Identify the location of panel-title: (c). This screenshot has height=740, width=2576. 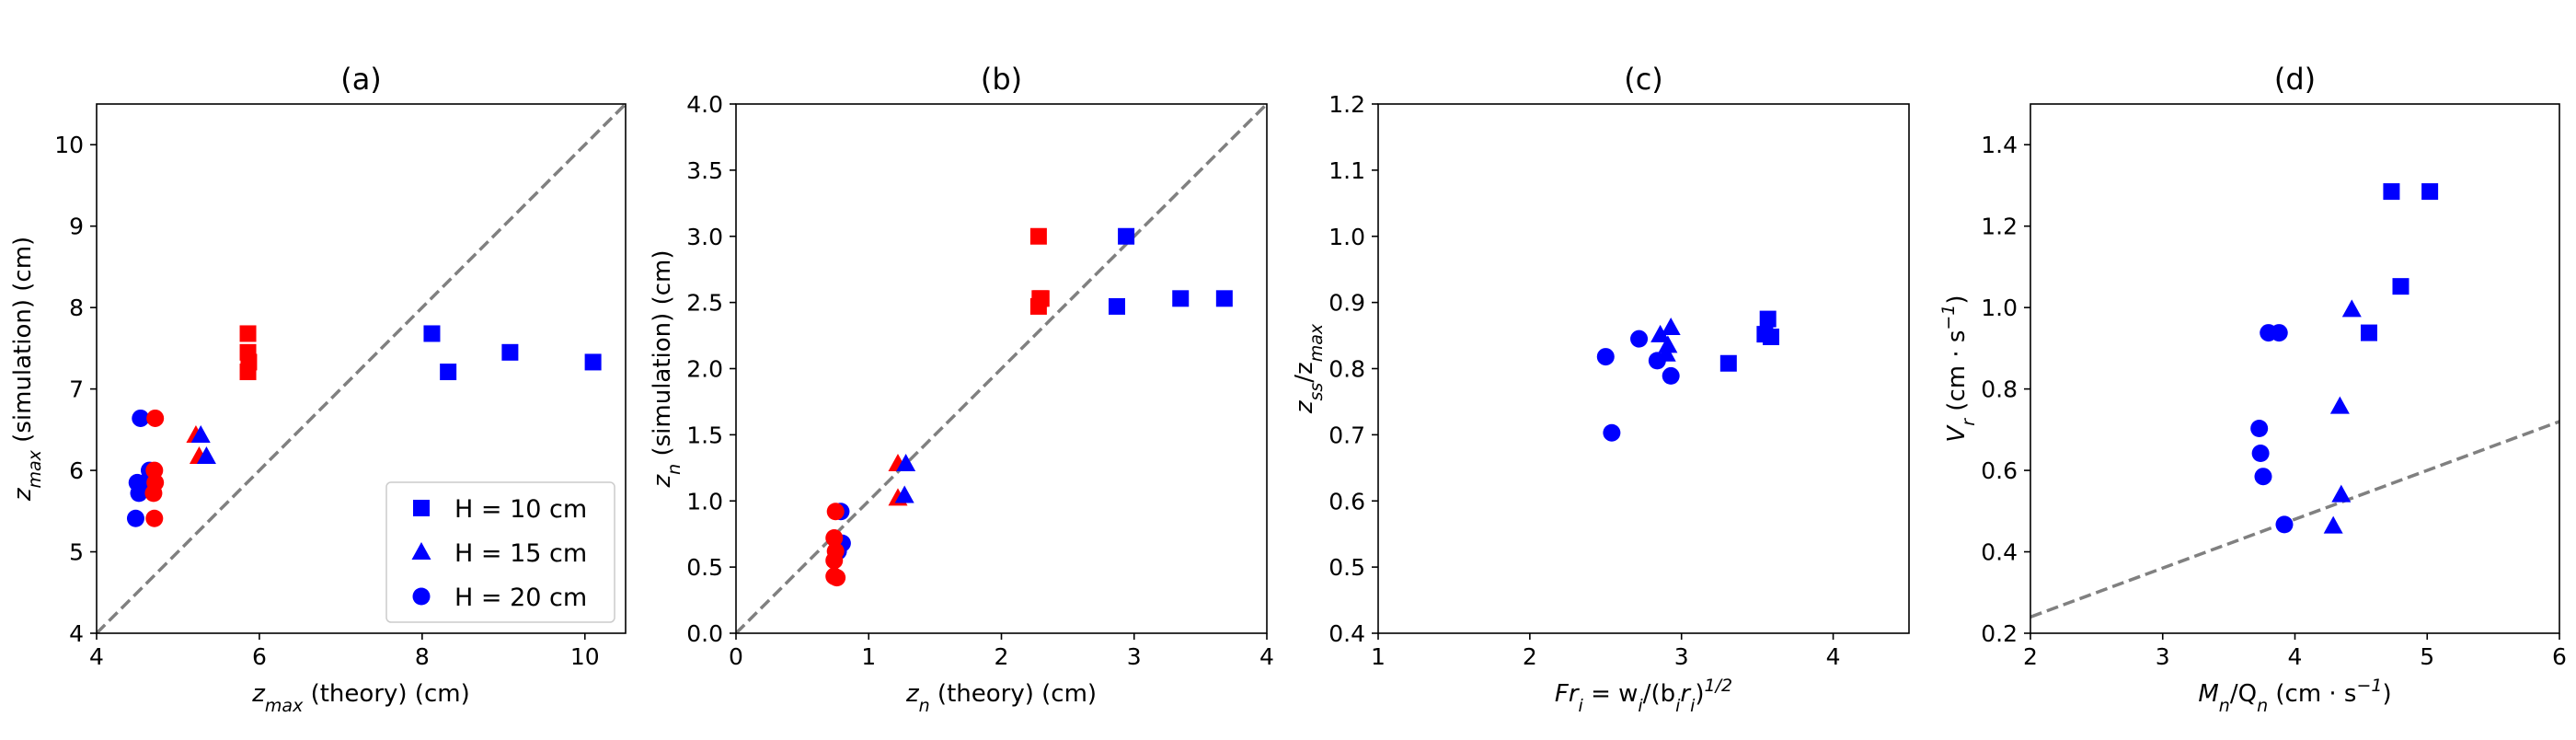
(1643, 79).